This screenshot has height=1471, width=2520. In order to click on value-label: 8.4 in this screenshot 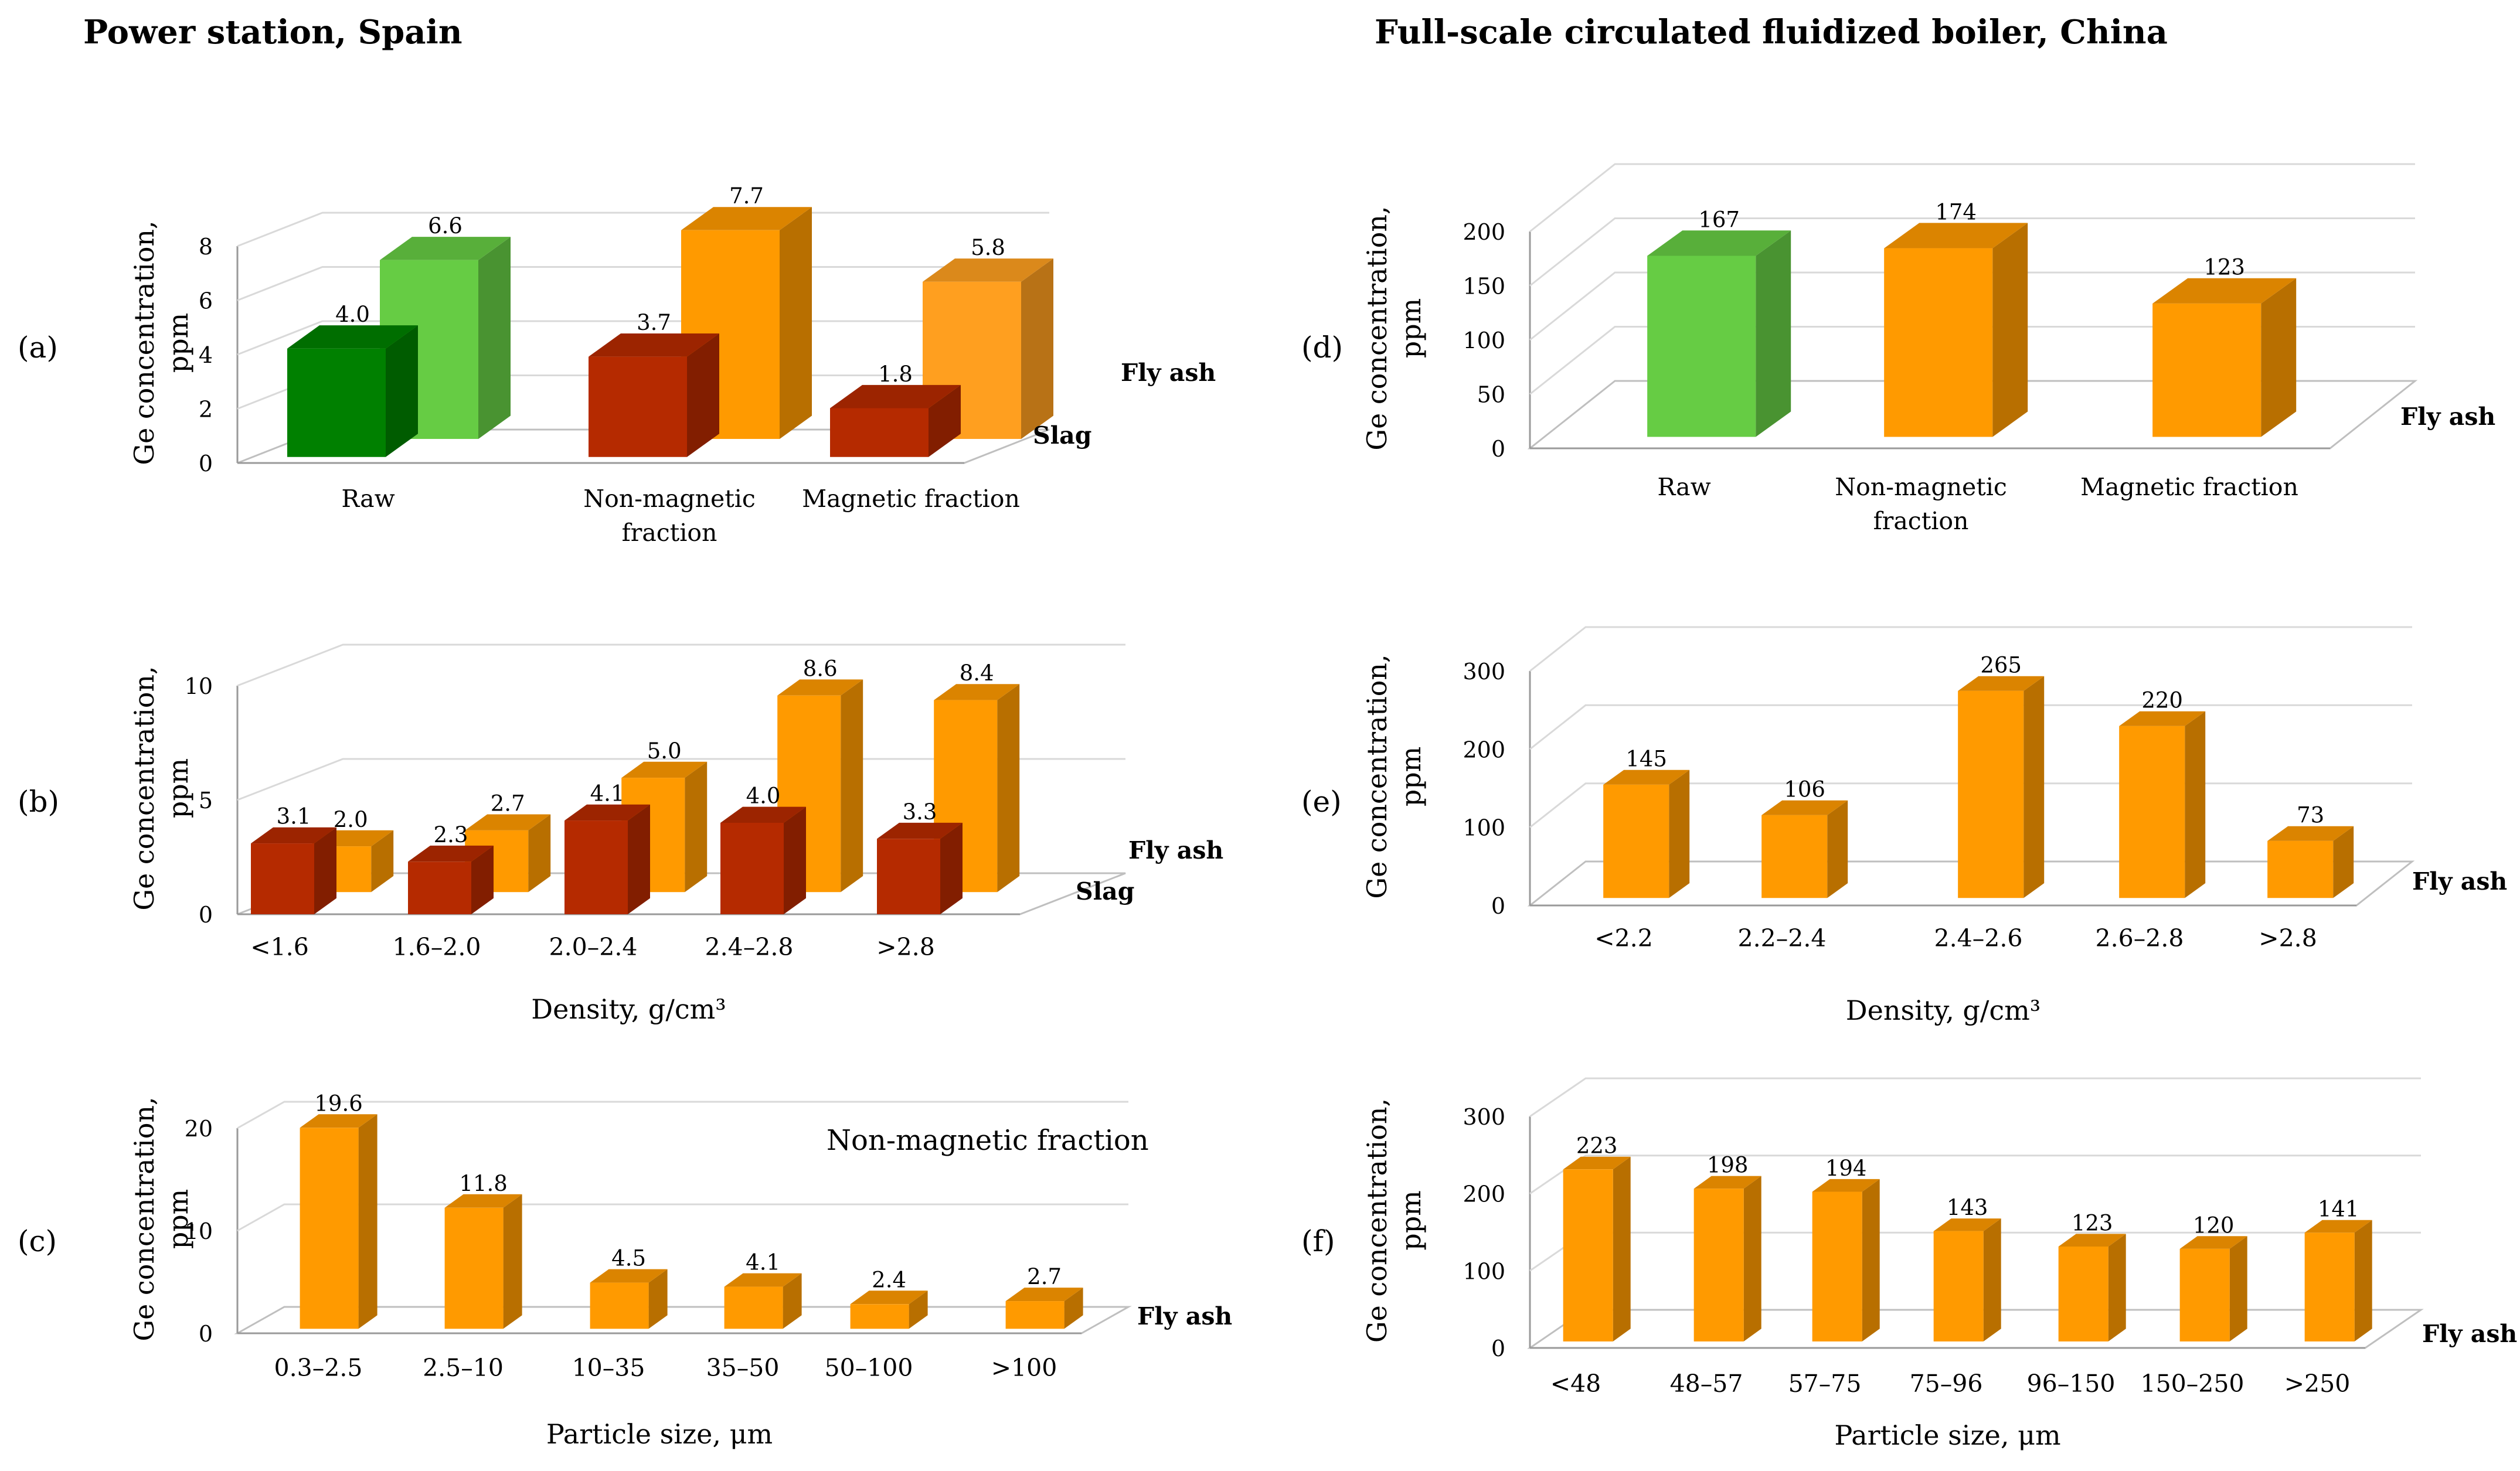, I will do `click(977, 673)`.